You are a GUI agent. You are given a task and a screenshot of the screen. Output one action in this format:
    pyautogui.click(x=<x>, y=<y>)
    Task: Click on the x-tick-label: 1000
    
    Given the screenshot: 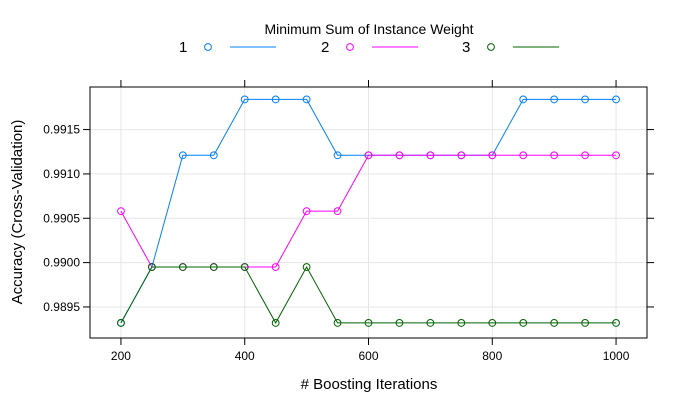 What is the action you would take?
    pyautogui.click(x=616, y=356)
    